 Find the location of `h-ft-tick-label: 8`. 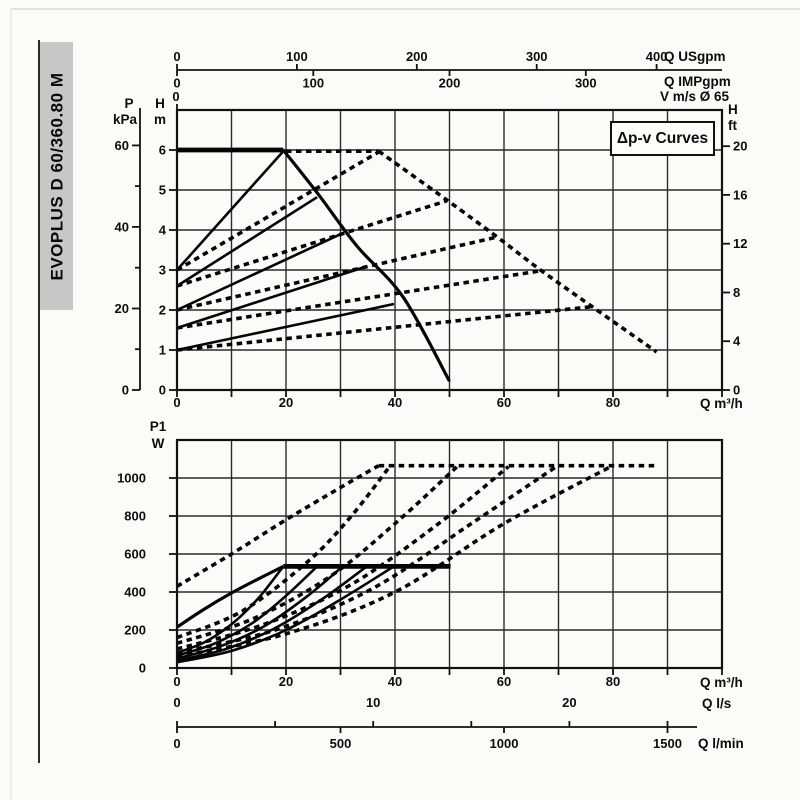

h-ft-tick-label: 8 is located at coordinates (736, 292).